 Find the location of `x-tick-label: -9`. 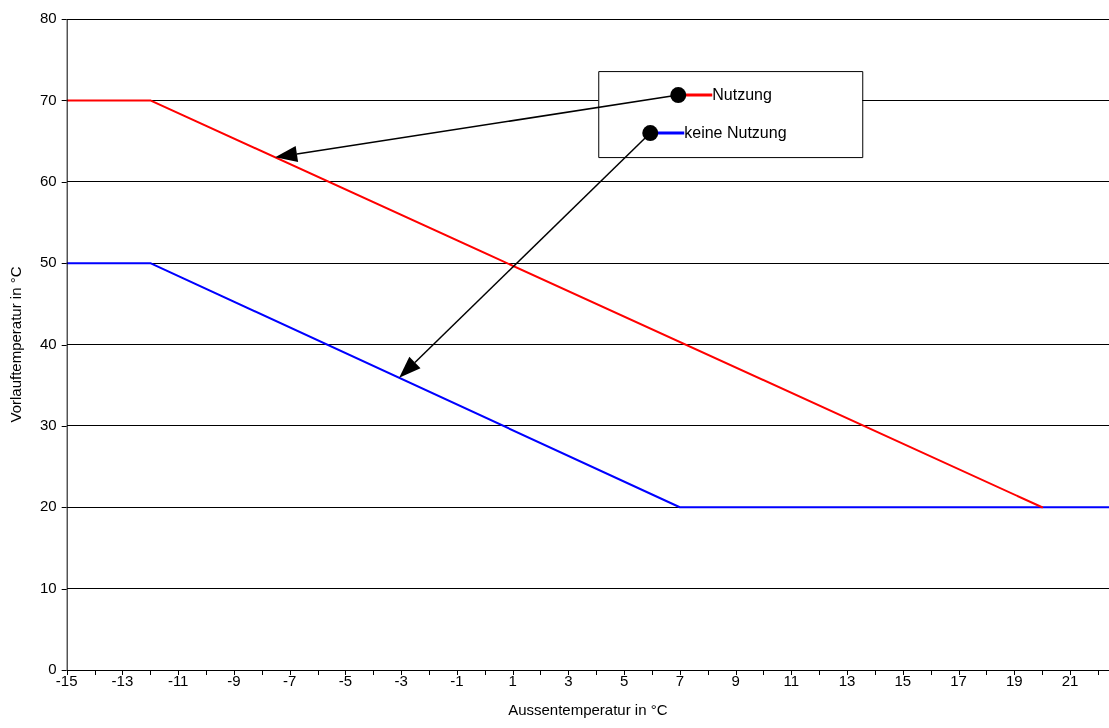

x-tick-label: -9 is located at coordinates (234, 681).